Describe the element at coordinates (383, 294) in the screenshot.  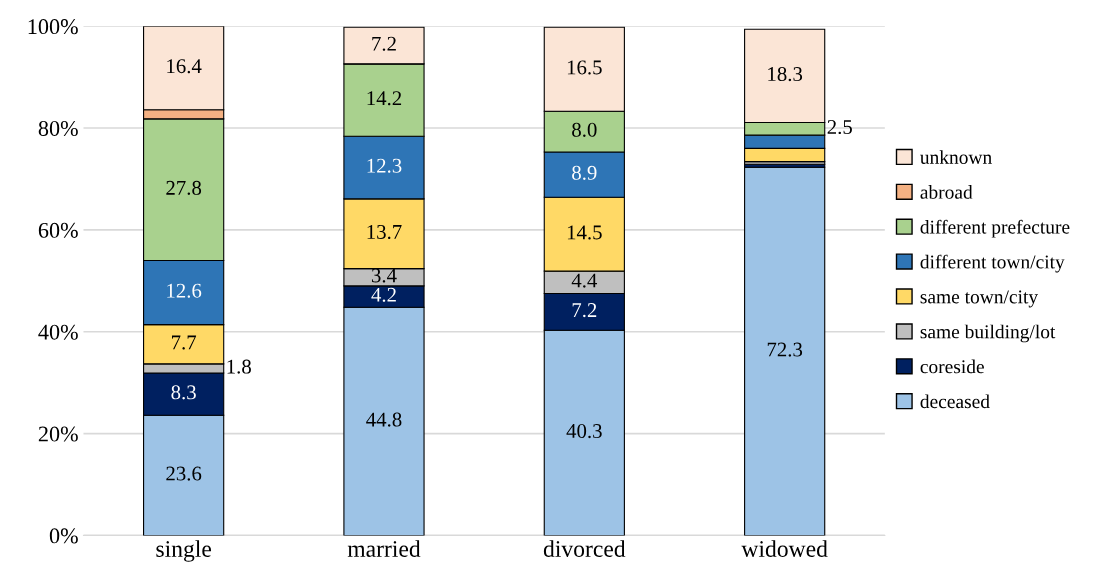
I see `data-label: 4.2` at that location.